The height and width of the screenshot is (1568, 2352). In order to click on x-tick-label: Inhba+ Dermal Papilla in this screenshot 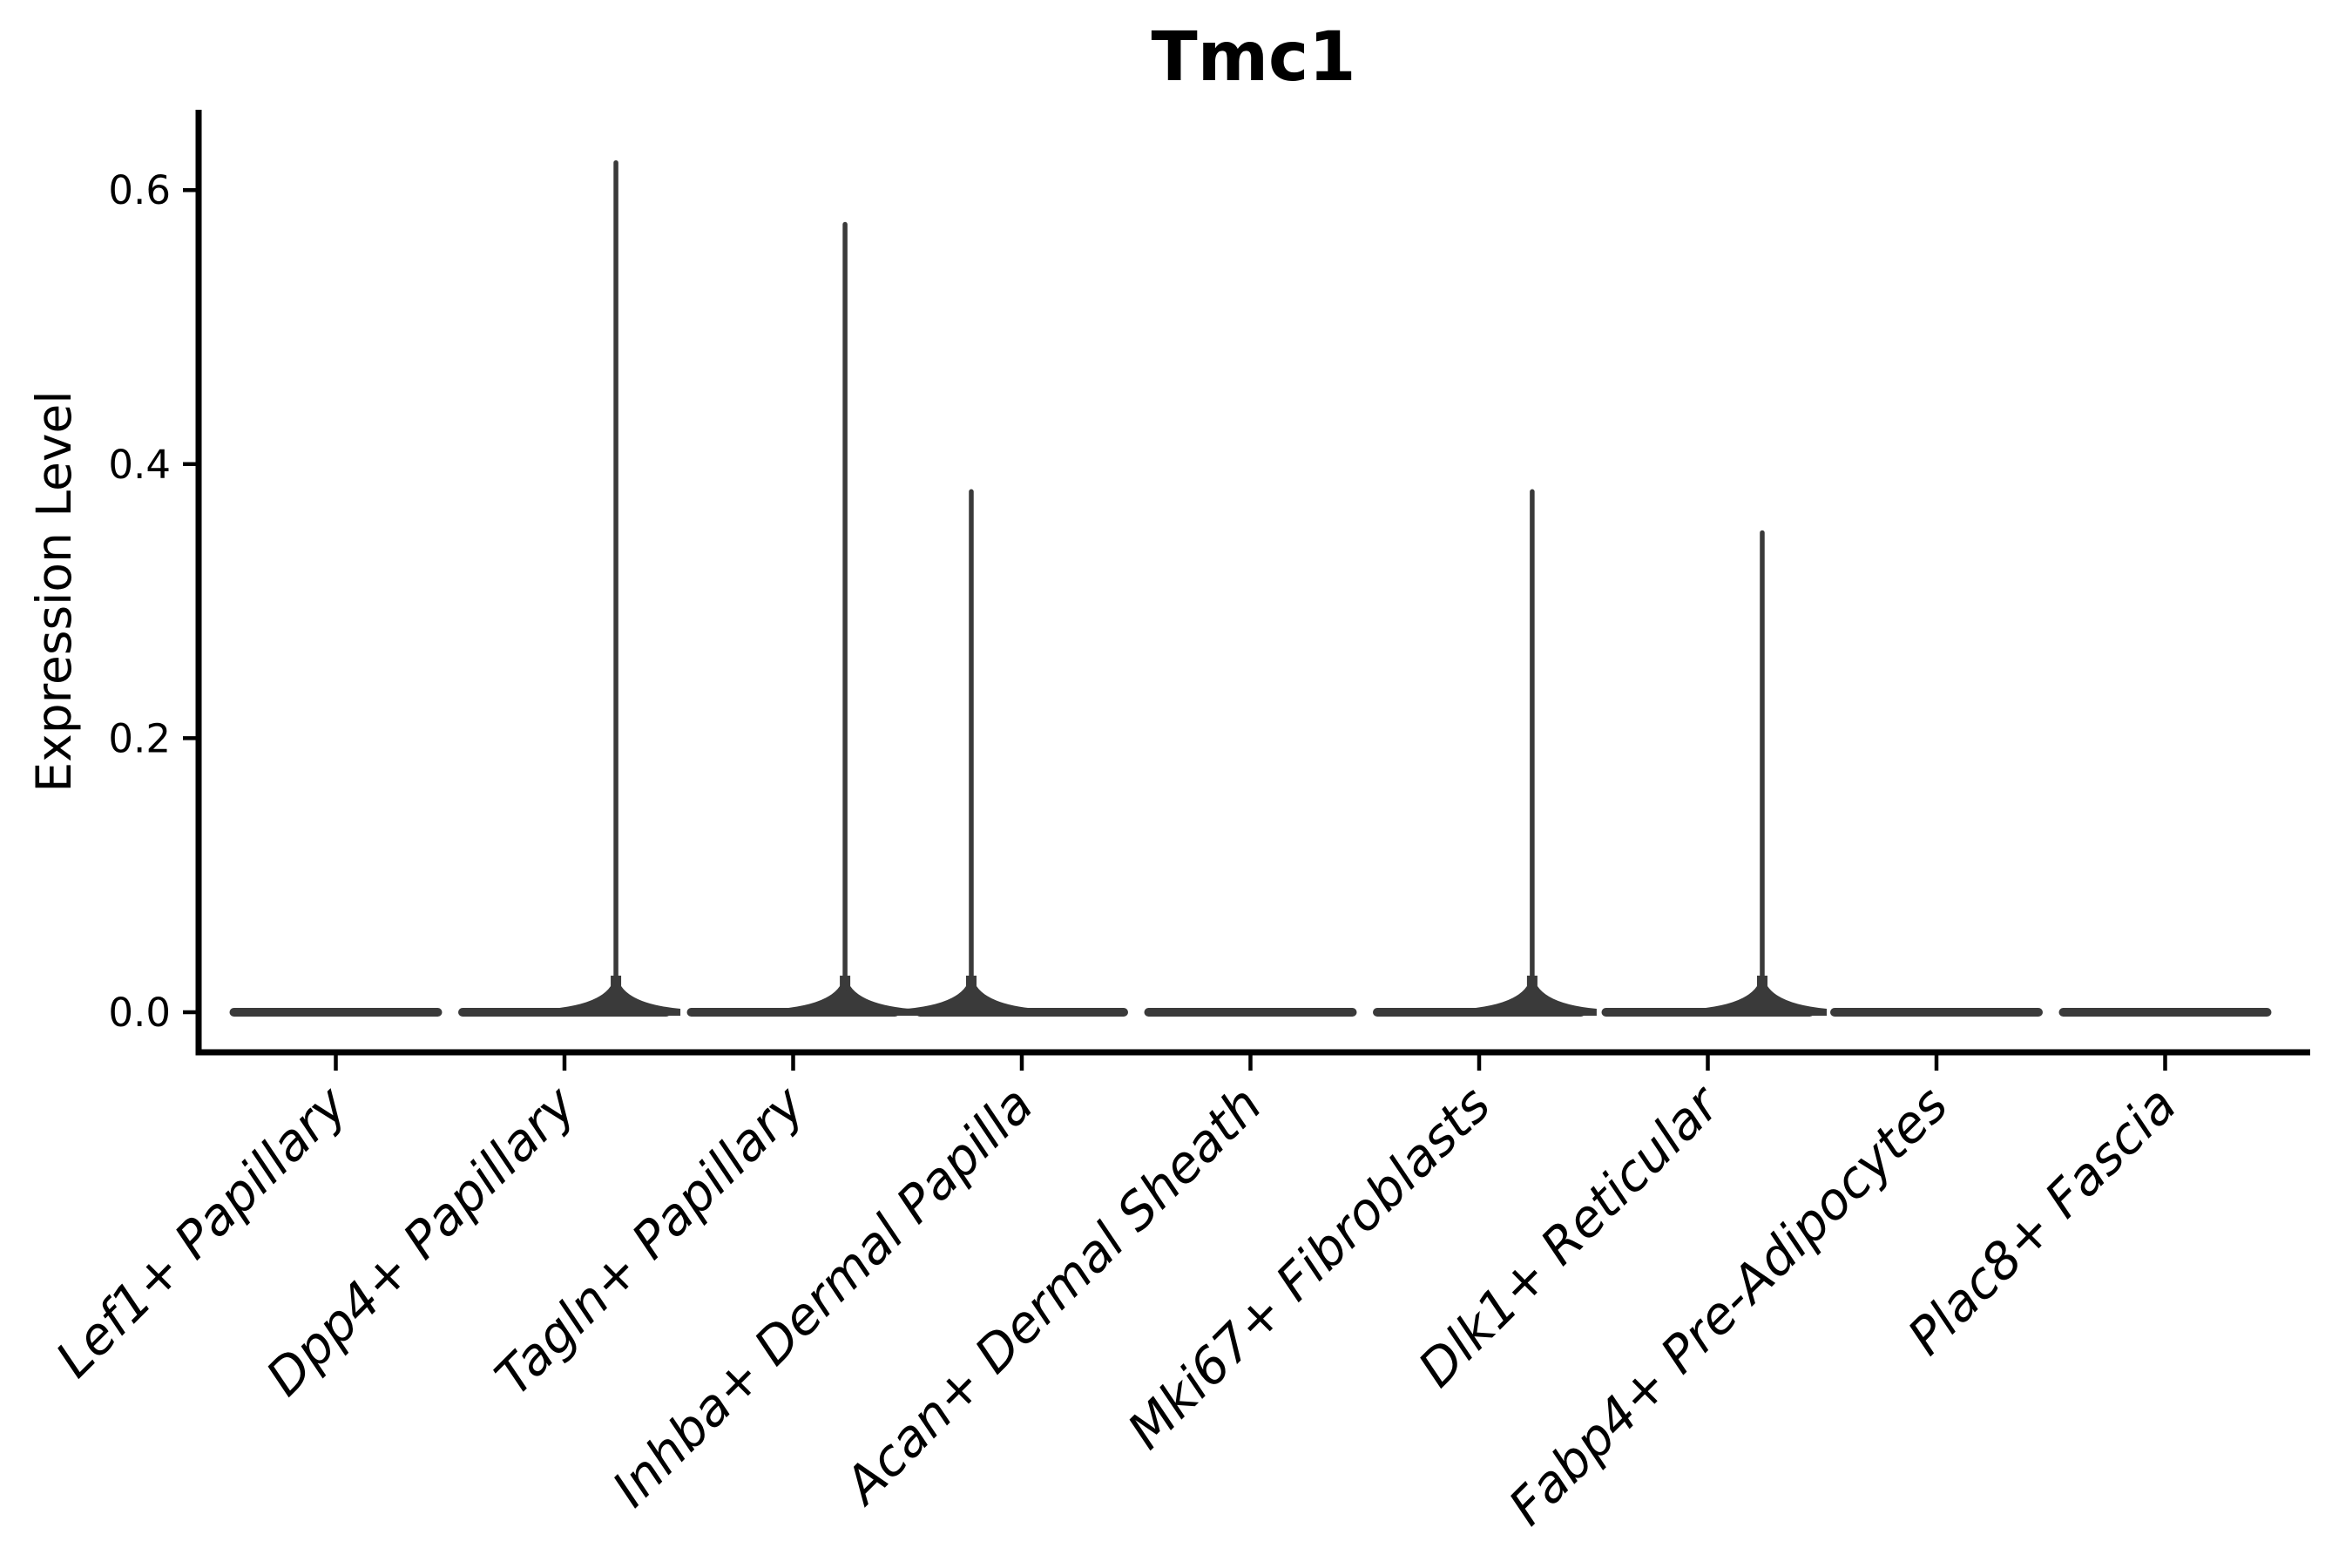, I will do `click(822, 1296)`.